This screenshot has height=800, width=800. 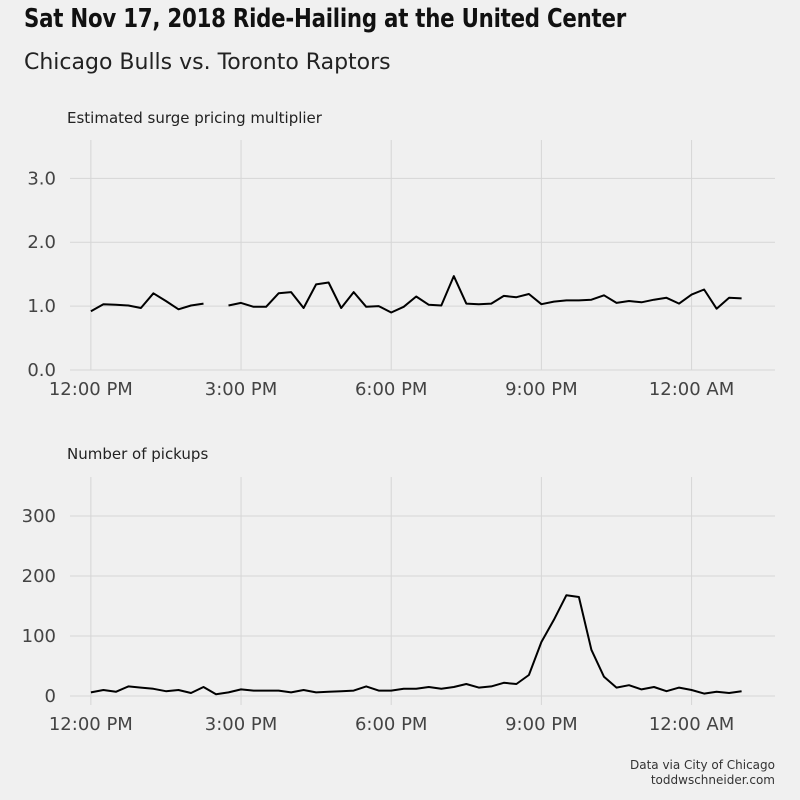 What do you see at coordinates (39, 576) in the screenshot?
I see `y-tick-label: 200` at bounding box center [39, 576].